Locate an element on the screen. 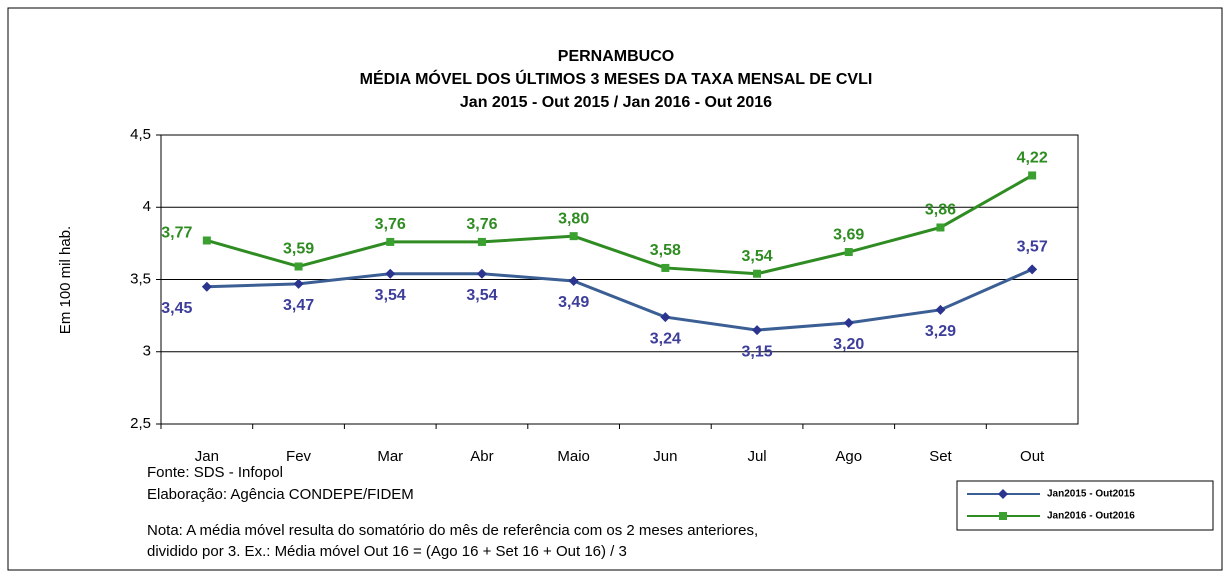  chart-title: PERNAMBUCO is located at coordinates (616, 56).